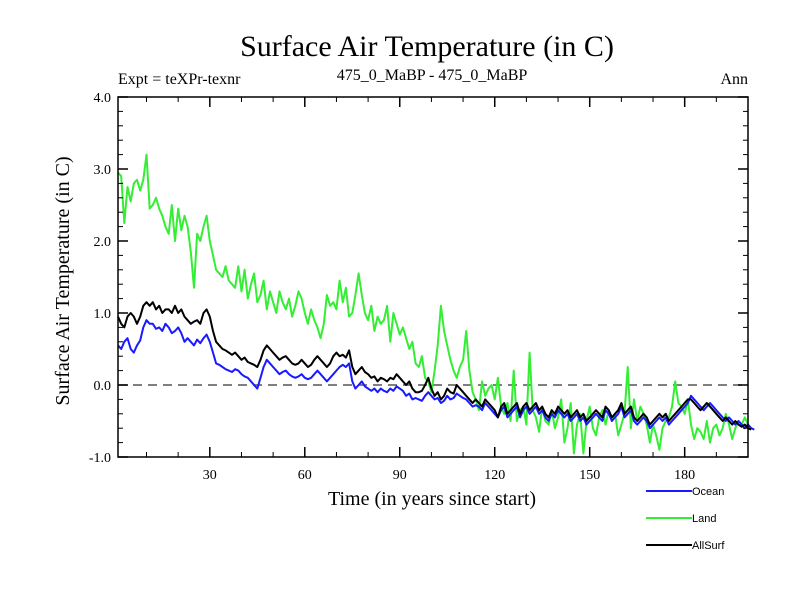  I want to click on x-tick-label: 120, so click(494, 475).